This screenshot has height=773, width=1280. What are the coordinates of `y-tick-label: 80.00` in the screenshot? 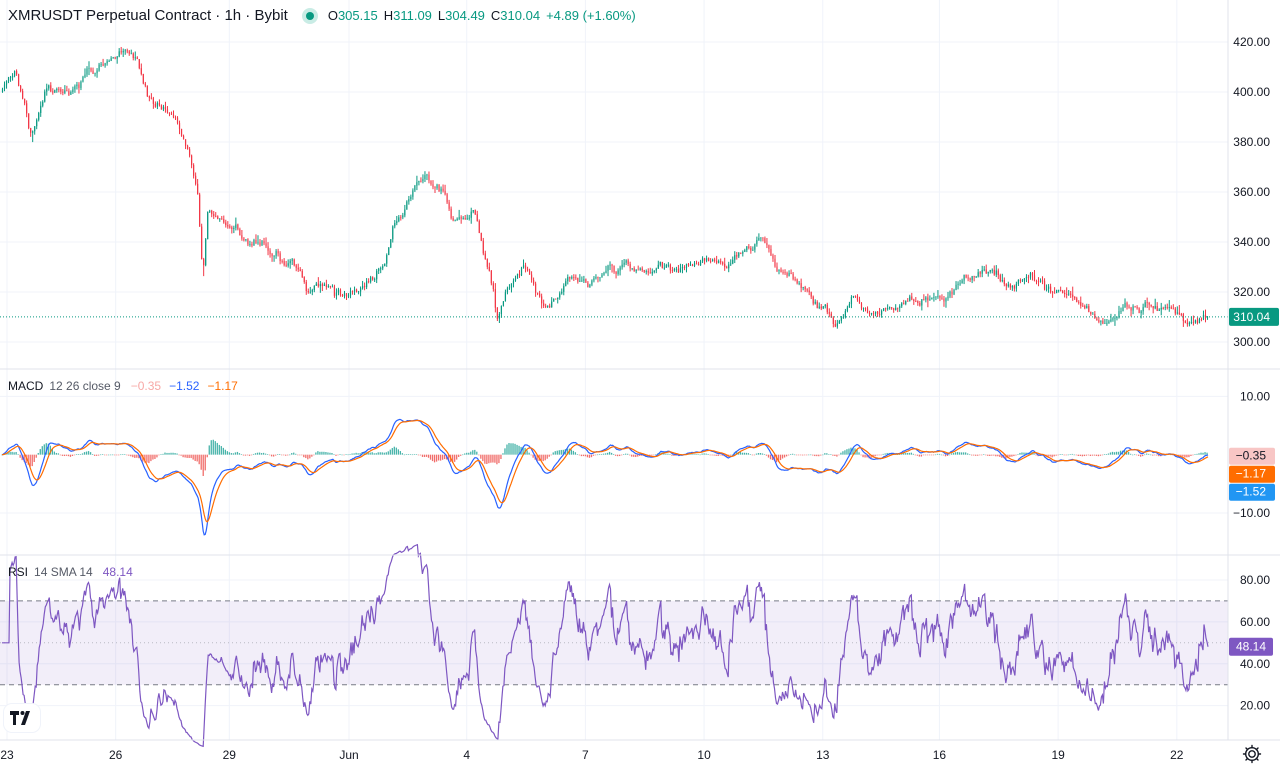 It's located at (1255, 580).